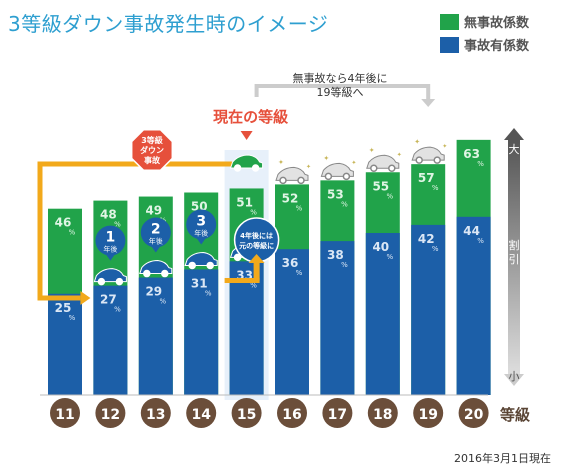  Describe the element at coordinates (64, 415) in the screenshot. I see `grade-label-11: 11` at that location.